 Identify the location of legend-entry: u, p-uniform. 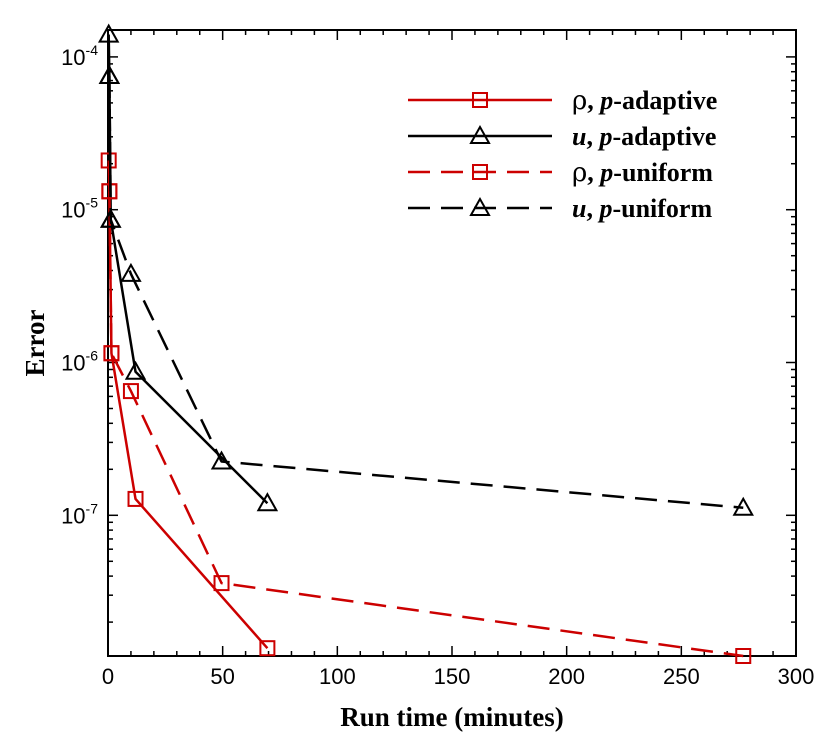
(560, 208).